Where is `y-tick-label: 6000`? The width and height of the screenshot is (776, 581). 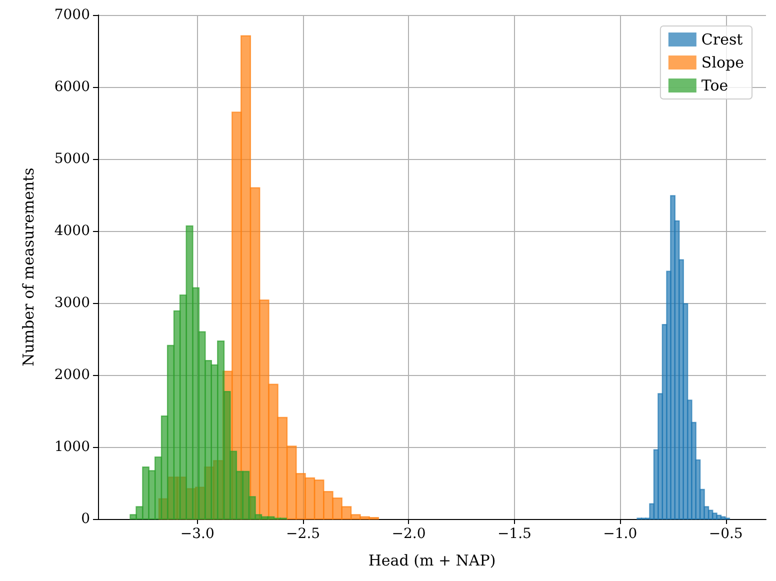 y-tick-label: 6000 is located at coordinates (72, 87).